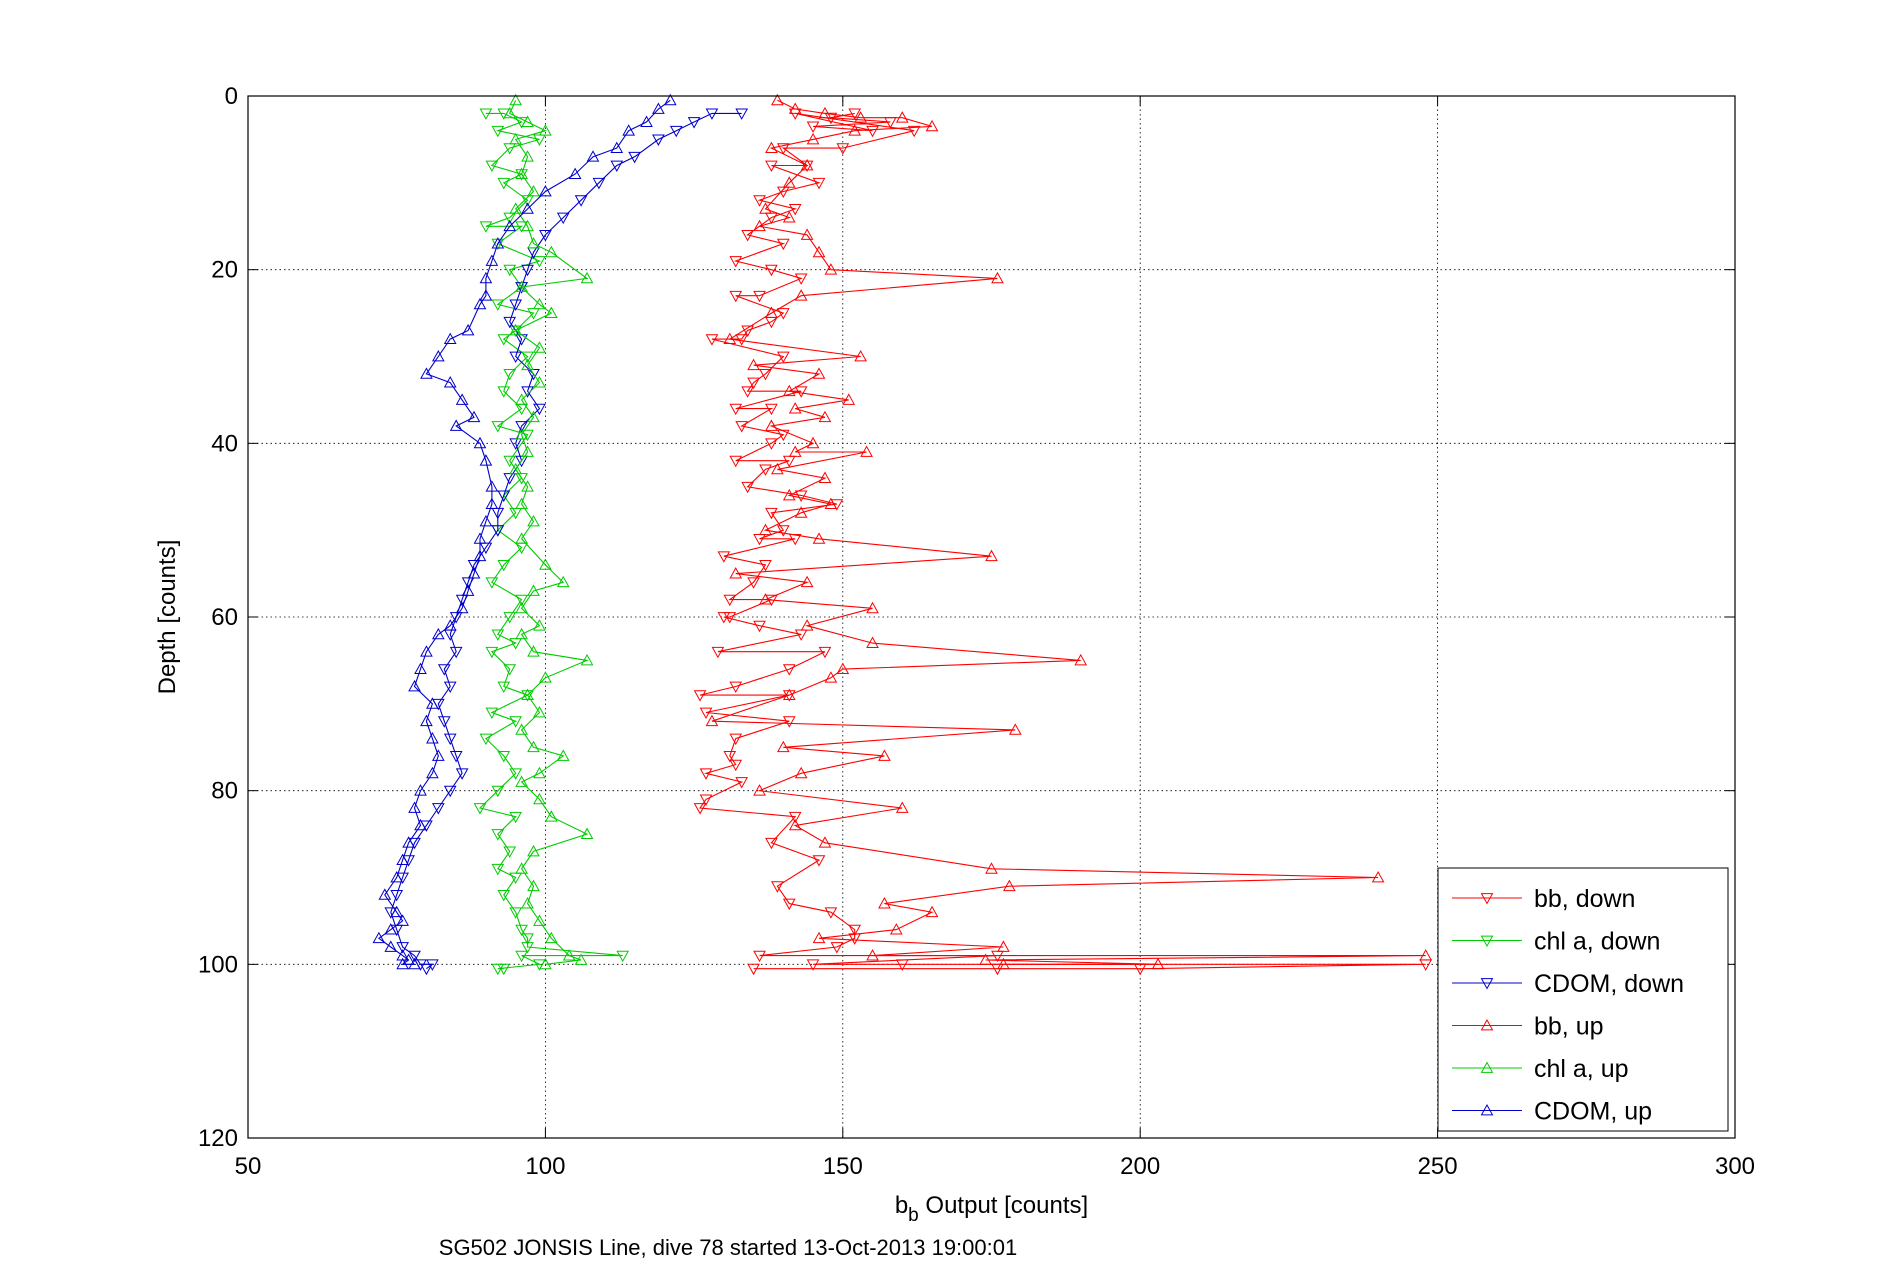  I want to click on x-axis-label: bb Output [counts], so click(991, 1209).